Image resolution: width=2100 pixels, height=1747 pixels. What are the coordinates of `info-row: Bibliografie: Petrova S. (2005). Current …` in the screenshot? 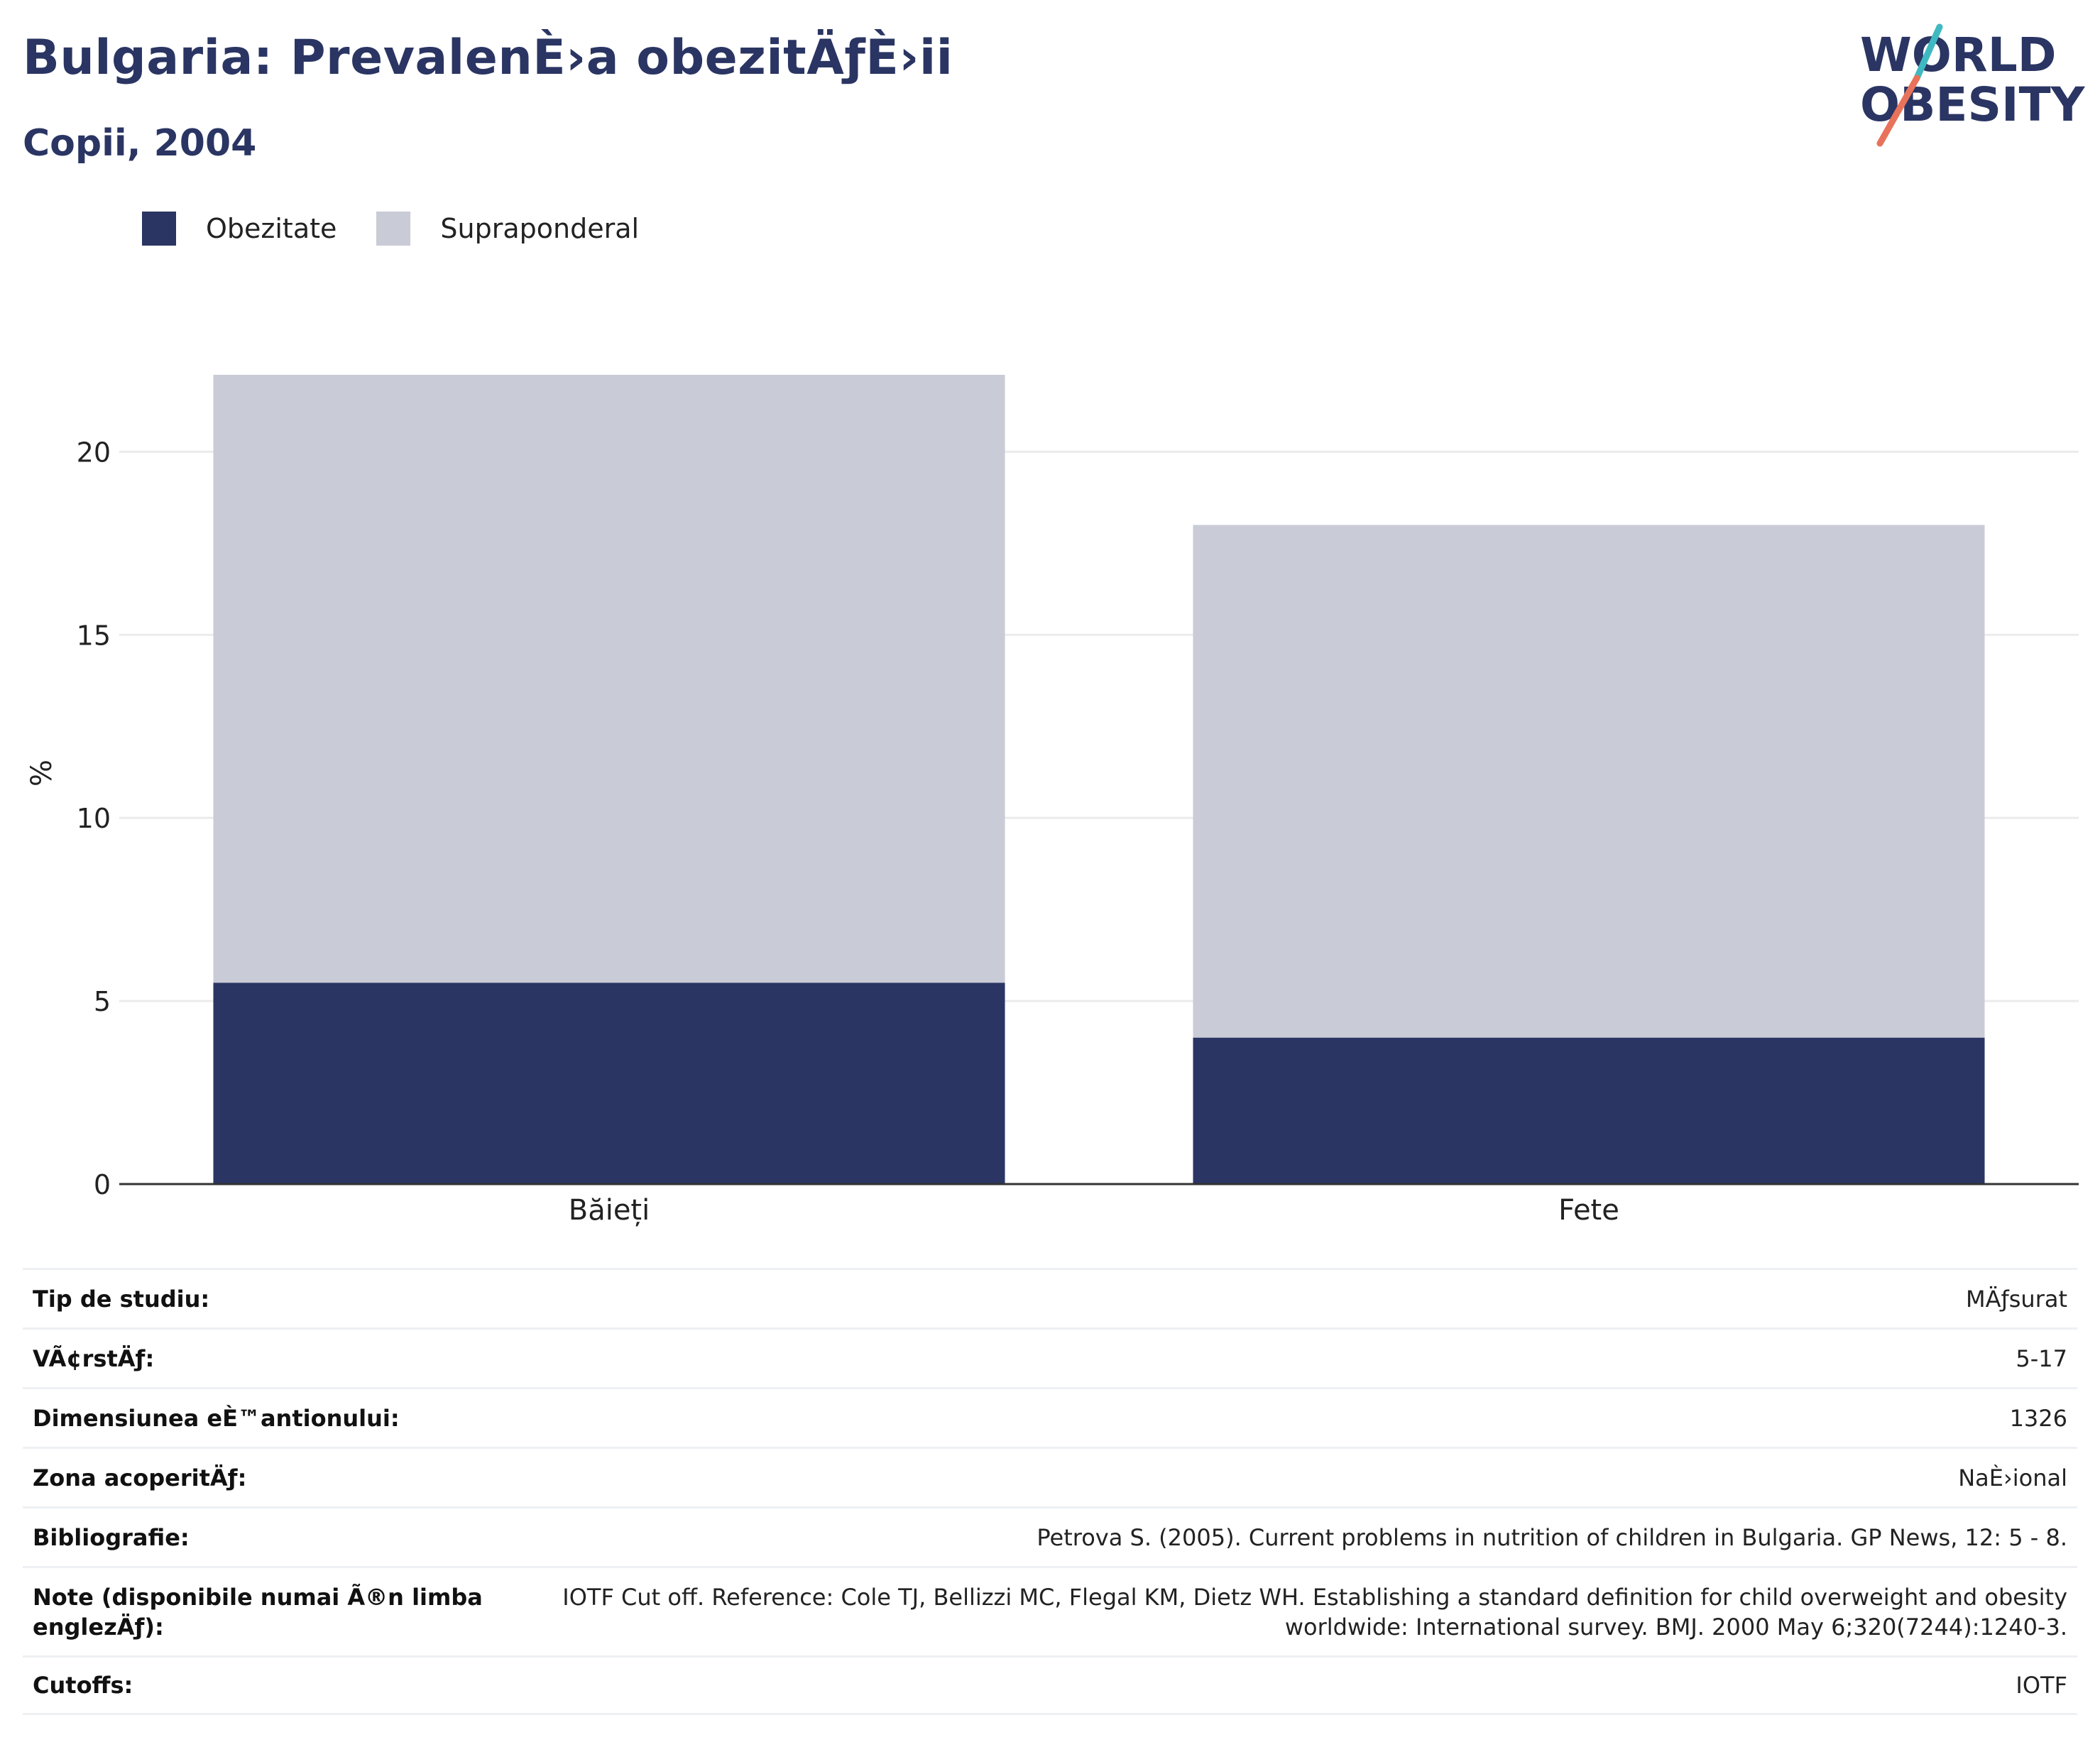 It's located at (1050, 1536).